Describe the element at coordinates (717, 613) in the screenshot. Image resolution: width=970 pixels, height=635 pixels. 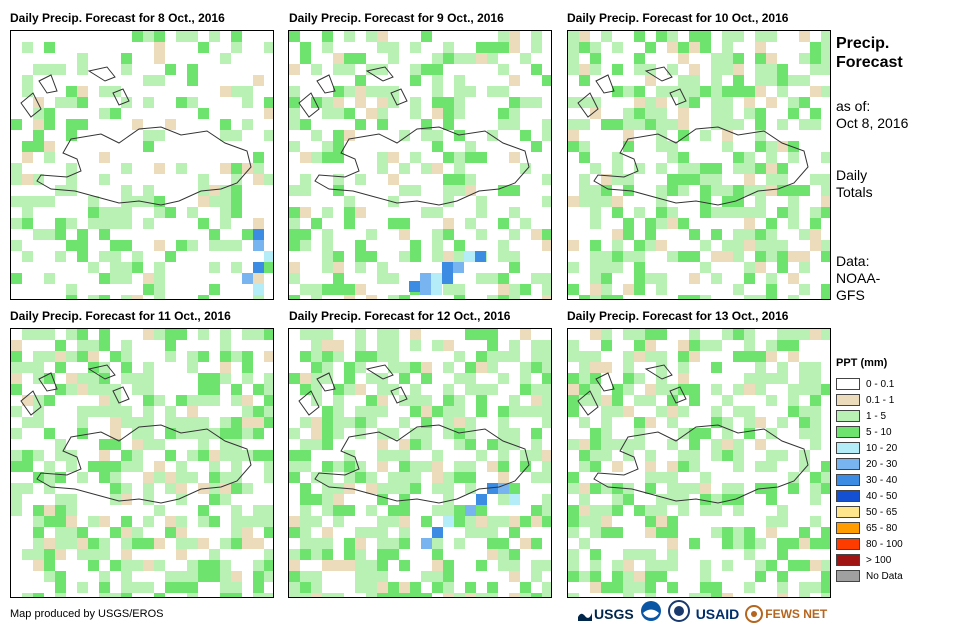
I see `usaid-logo: USAID` at that location.